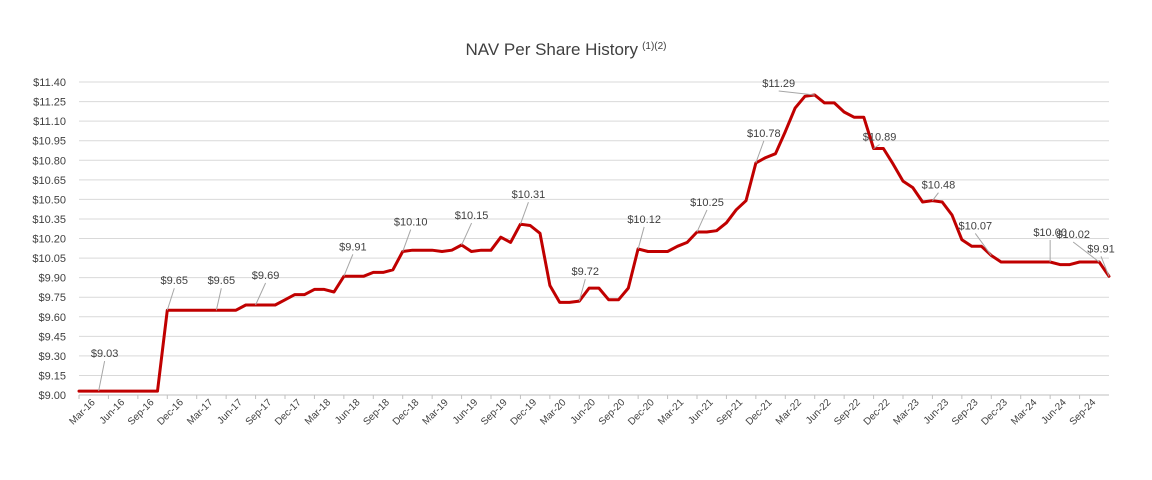 The image size is (1152, 480). Describe the element at coordinates (105, 354) in the screenshot. I see `data-label: $9.03` at that location.